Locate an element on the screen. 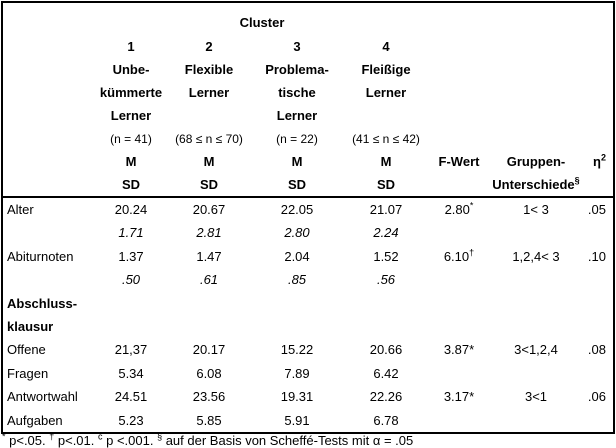 The width and height of the screenshot is (616, 448). table-row-offene-fragen-sd: Fragen 5.34 6.08 7.89 6.42 is located at coordinates (308, 373).